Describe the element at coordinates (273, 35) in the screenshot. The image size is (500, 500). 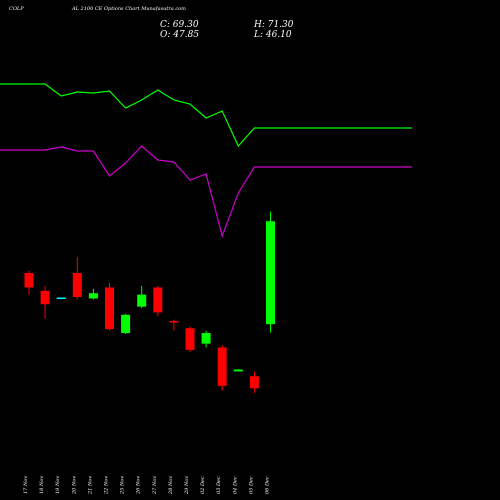
I see `low-value: L: 46.10` at that location.